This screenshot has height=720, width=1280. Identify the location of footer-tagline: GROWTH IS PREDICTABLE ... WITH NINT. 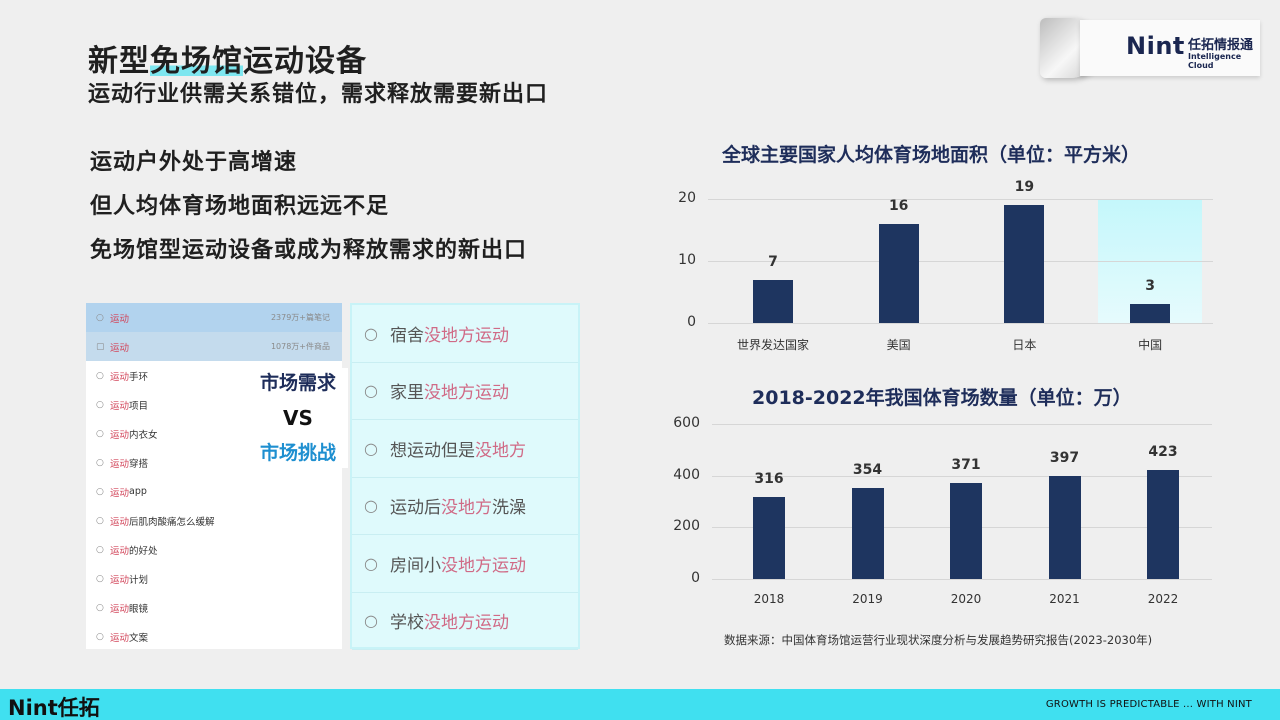
(1148, 704).